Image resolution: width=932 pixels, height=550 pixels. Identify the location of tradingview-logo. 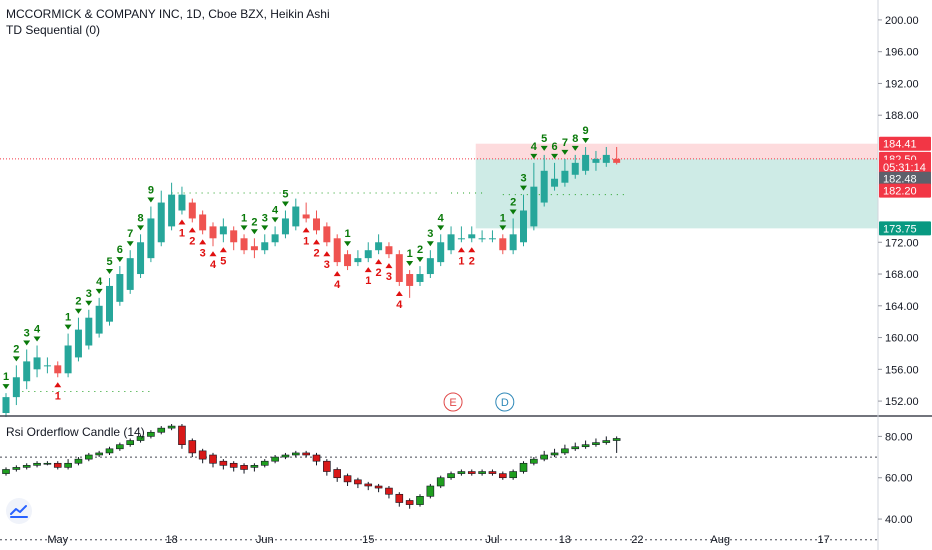
(19, 511).